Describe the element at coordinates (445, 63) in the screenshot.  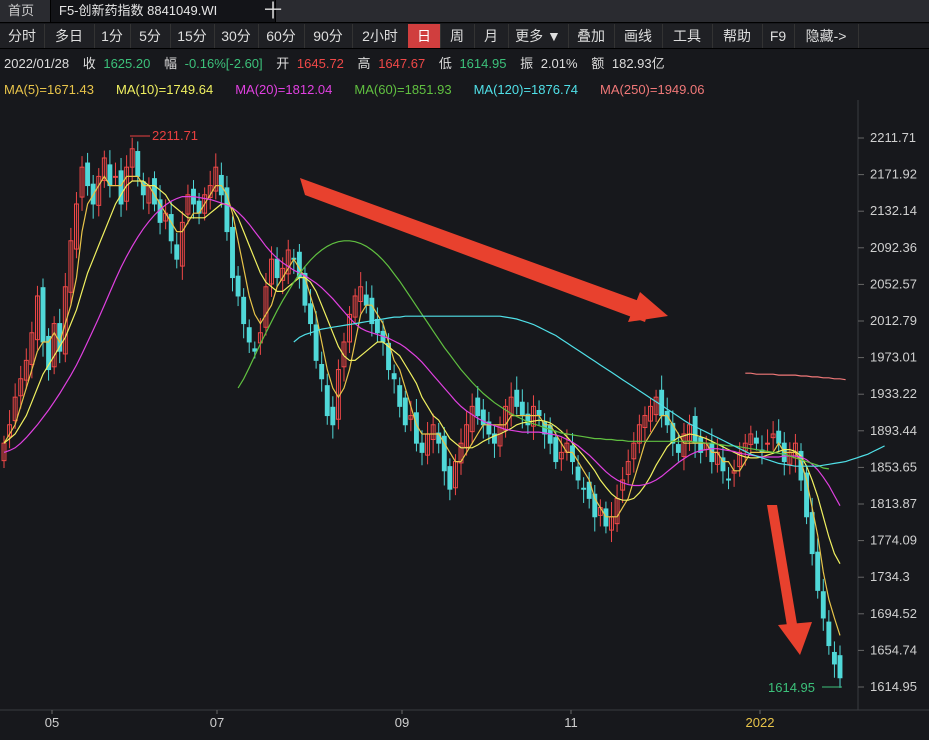
I see `low-label: 低` at that location.